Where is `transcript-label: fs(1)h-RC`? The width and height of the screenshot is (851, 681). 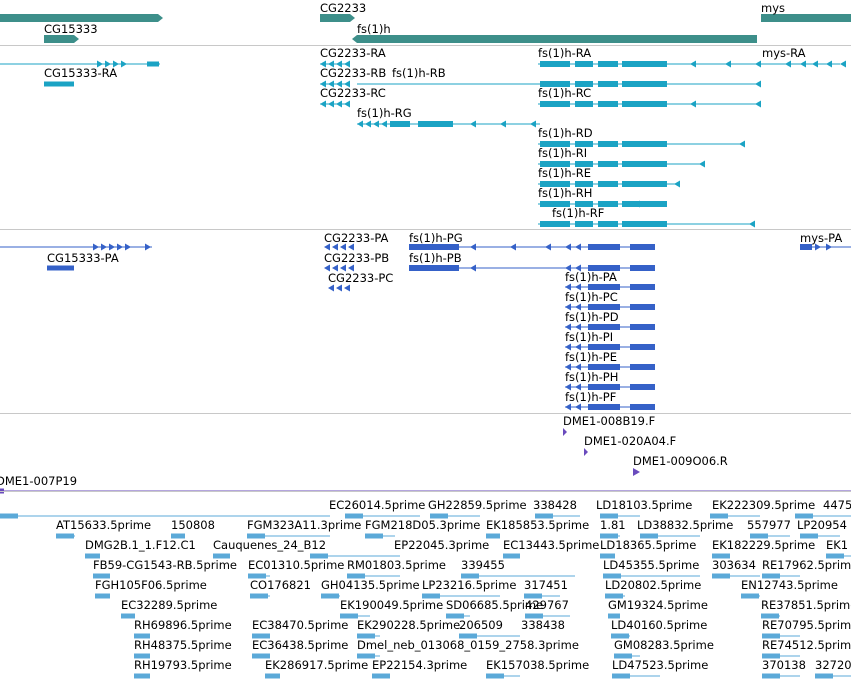
transcript-label: fs(1)h-RC is located at coordinates (565, 93).